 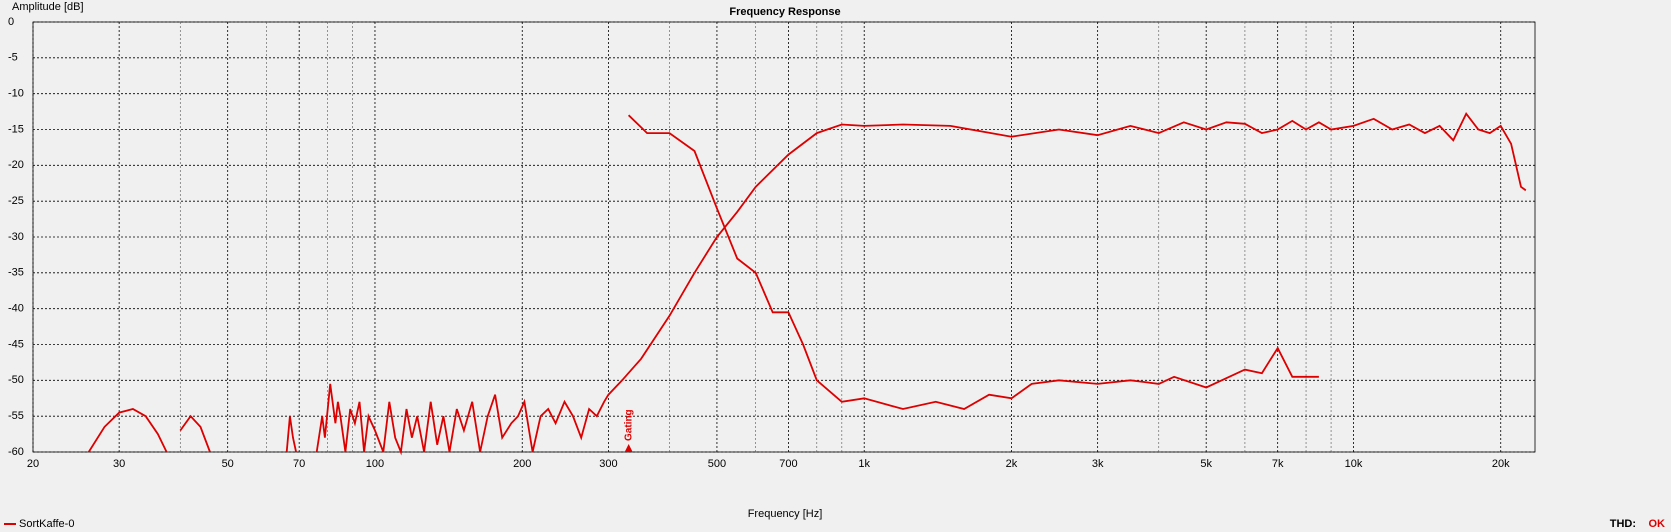 What do you see at coordinates (717, 464) in the screenshot?
I see `x-tick-label: 500` at bounding box center [717, 464].